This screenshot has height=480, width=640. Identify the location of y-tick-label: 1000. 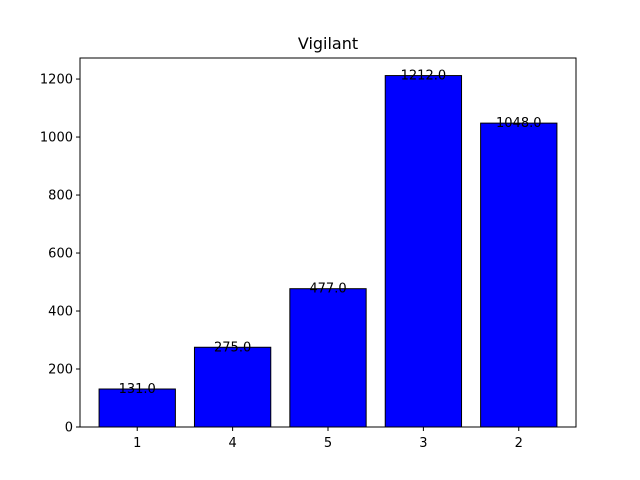
(56, 138).